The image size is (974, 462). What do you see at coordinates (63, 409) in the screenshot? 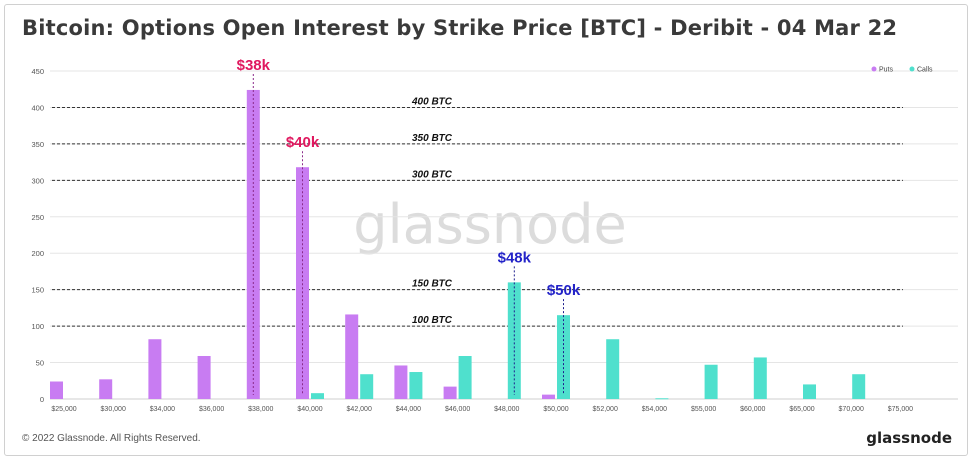
I see `x-tick-label: $25,000` at bounding box center [63, 409].